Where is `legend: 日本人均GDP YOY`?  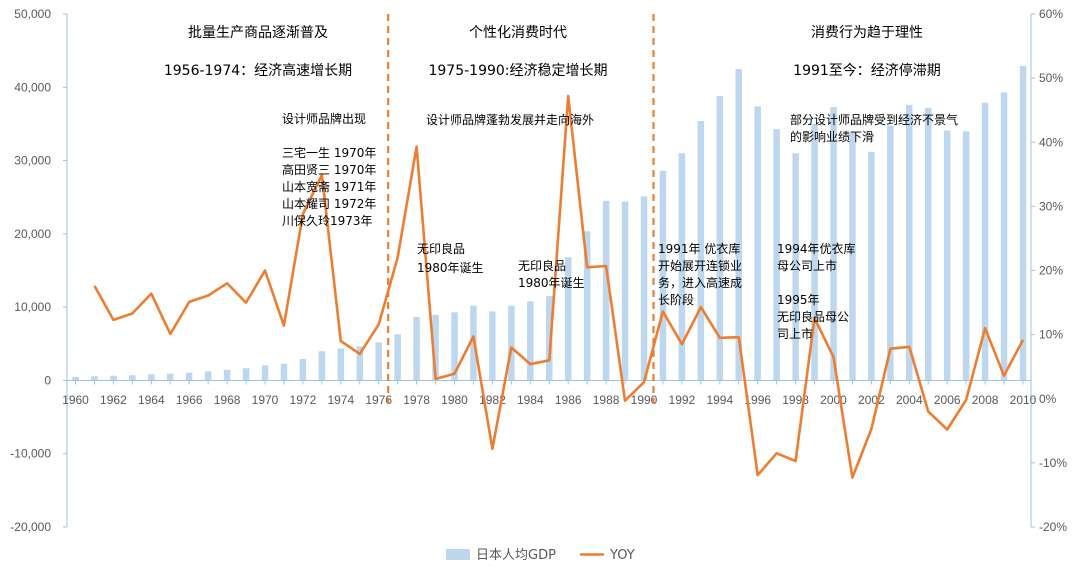 legend: 日本人均GDP YOY is located at coordinates (540, 555).